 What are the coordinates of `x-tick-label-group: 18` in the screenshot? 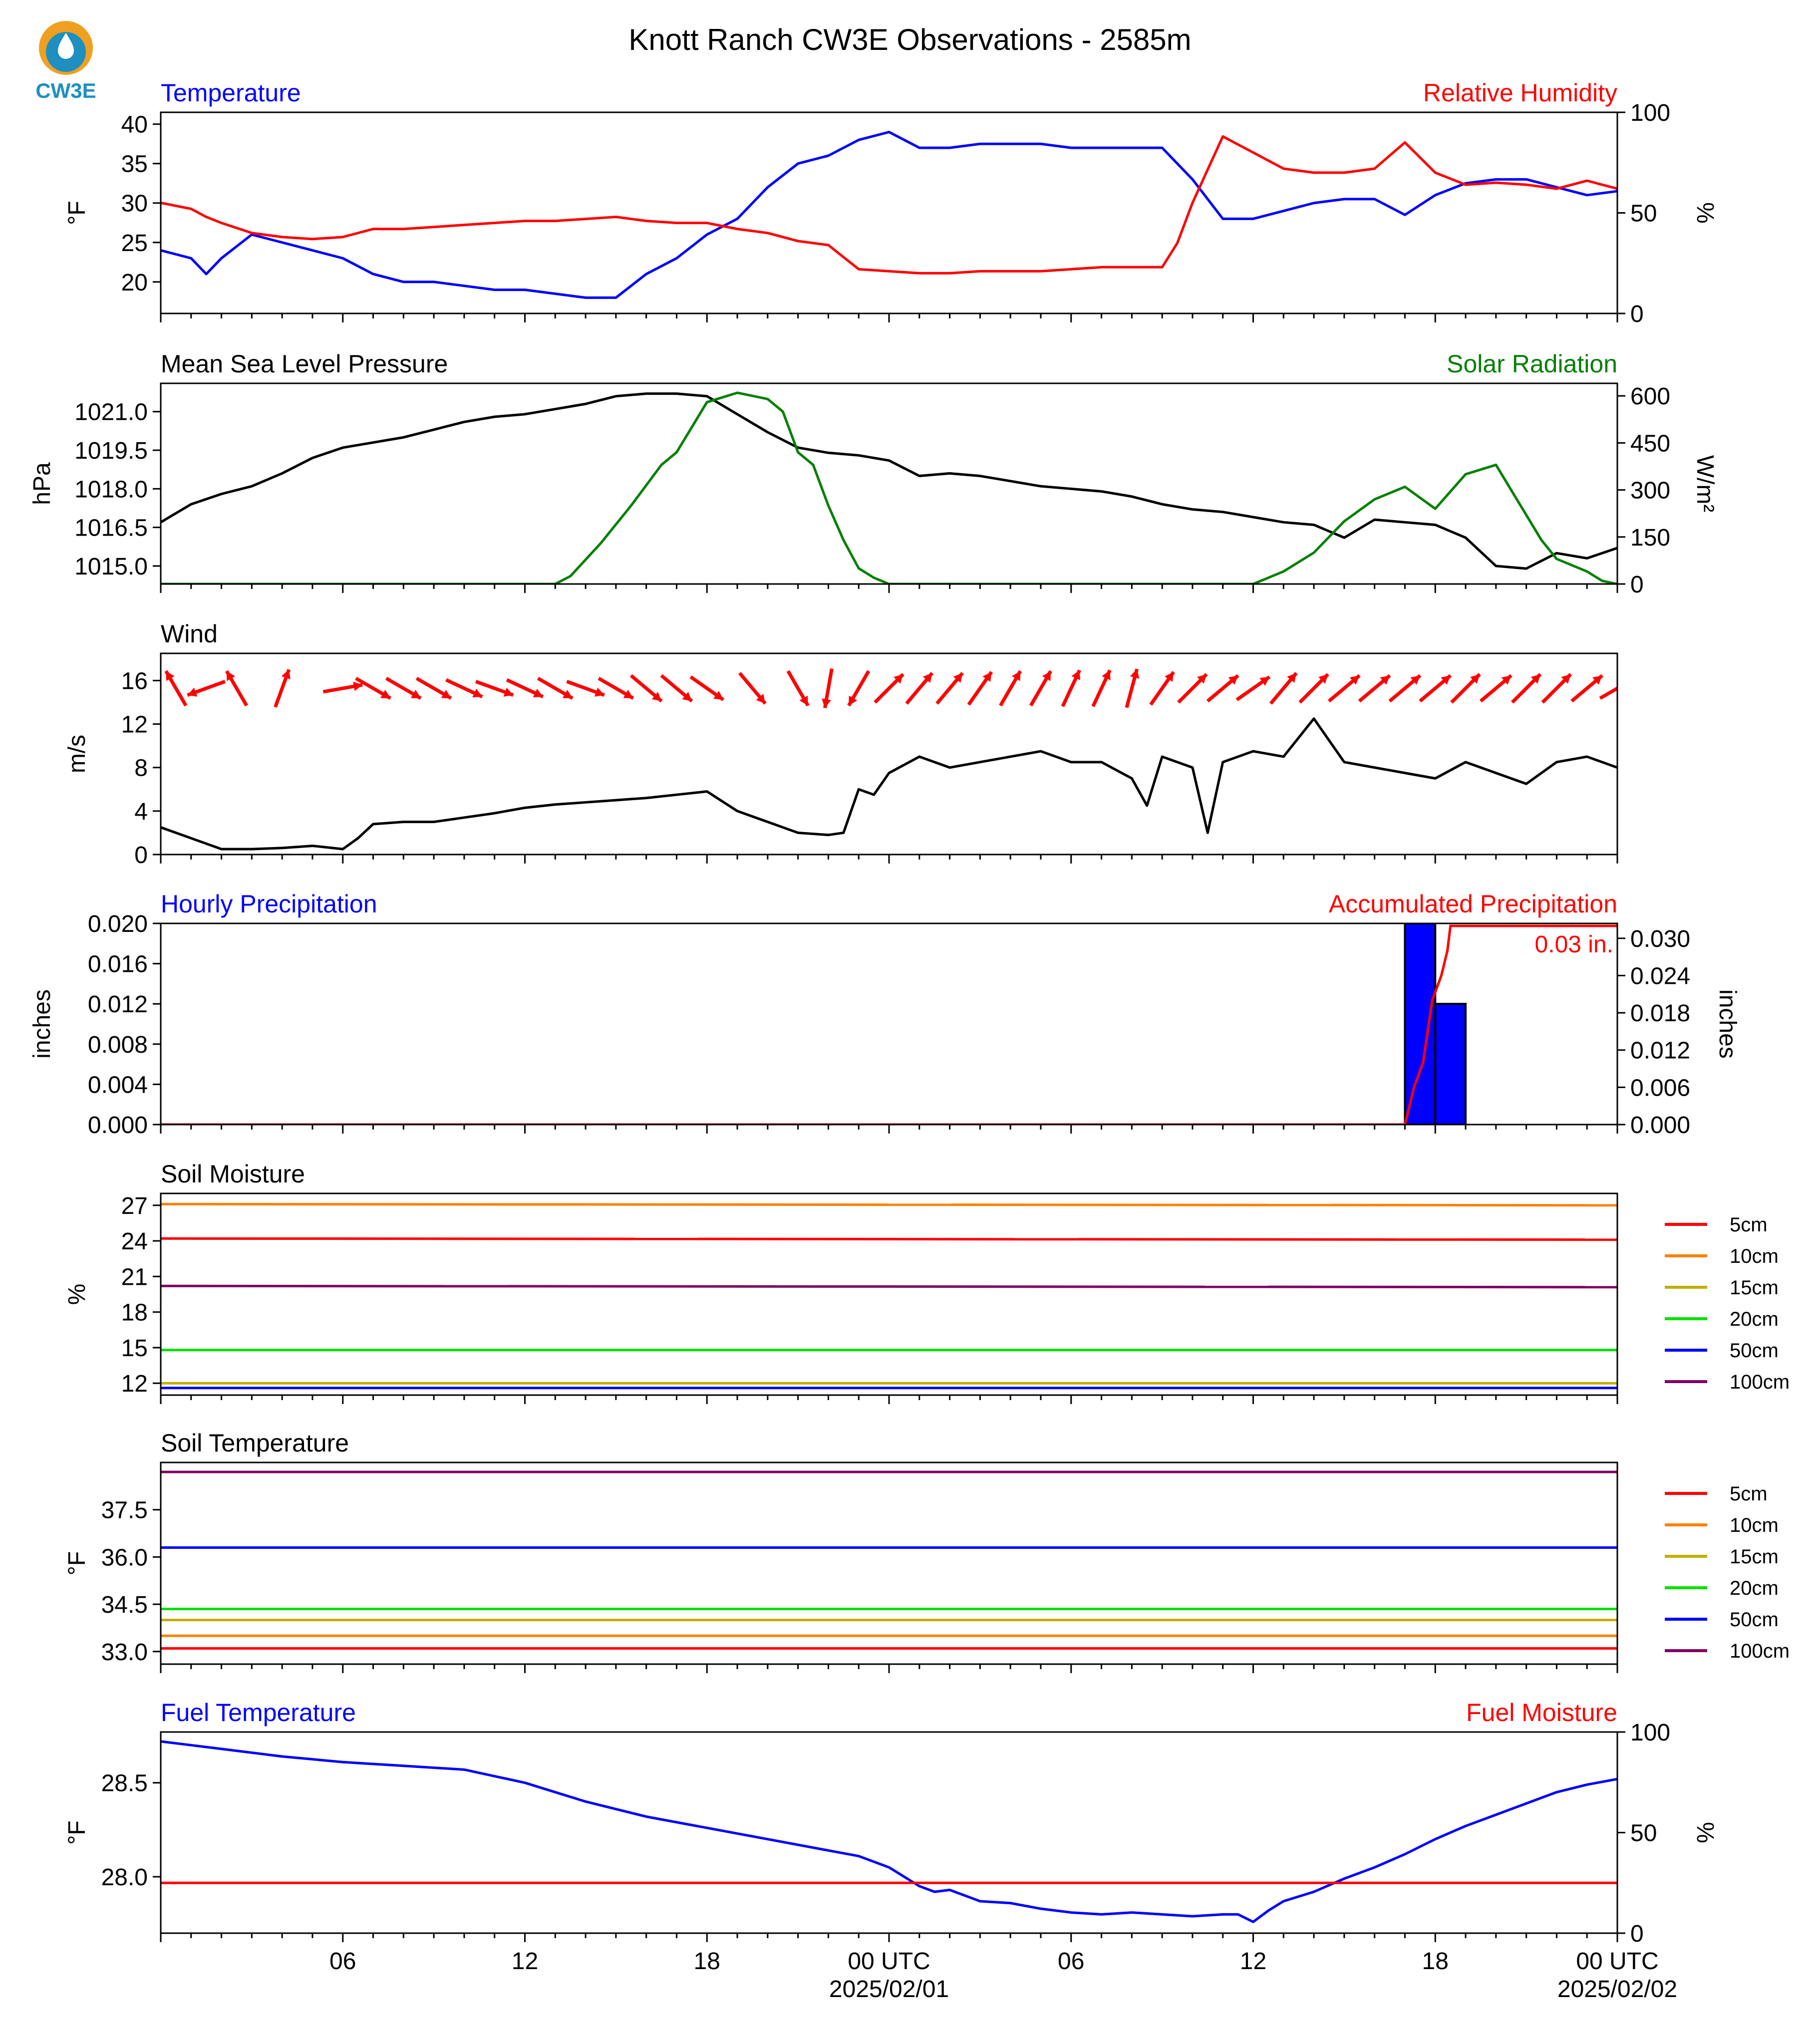 It's located at (1435, 1961).